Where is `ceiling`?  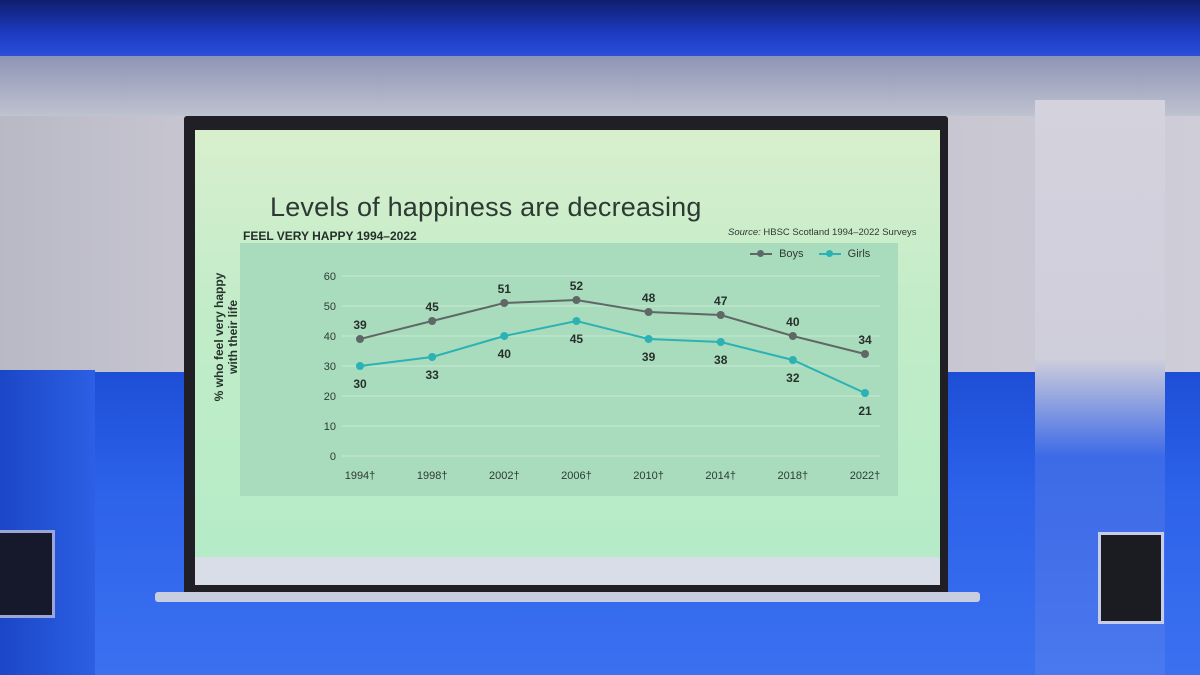 ceiling is located at coordinates (600, 28).